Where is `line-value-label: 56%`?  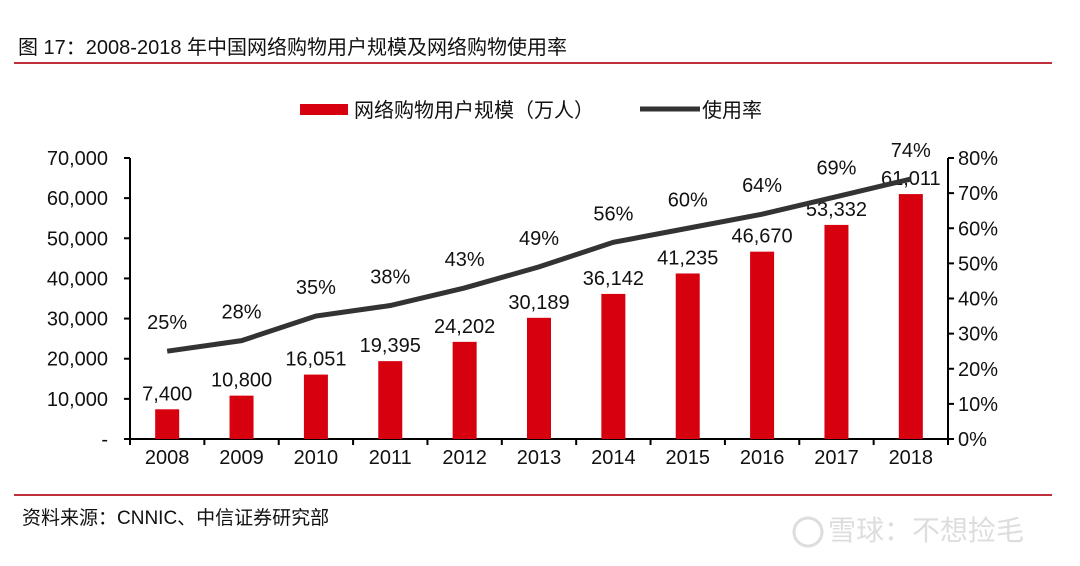
line-value-label: 56% is located at coordinates (613, 214).